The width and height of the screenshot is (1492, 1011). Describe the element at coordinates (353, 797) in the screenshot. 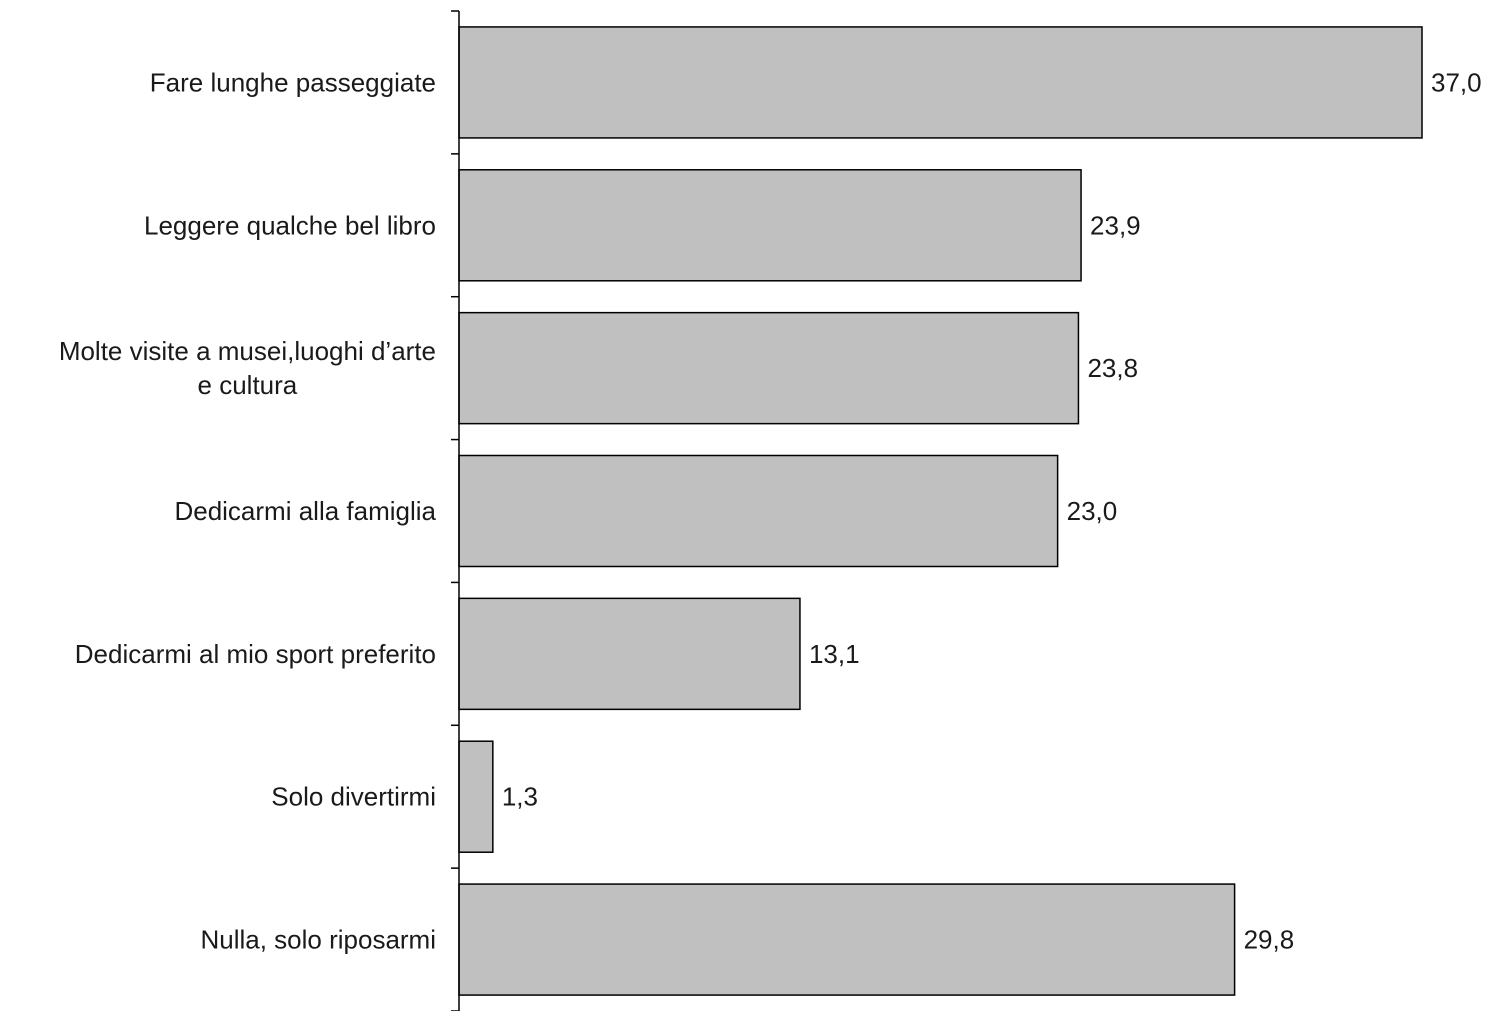

I see `category-label: Solo divertirmi` at that location.